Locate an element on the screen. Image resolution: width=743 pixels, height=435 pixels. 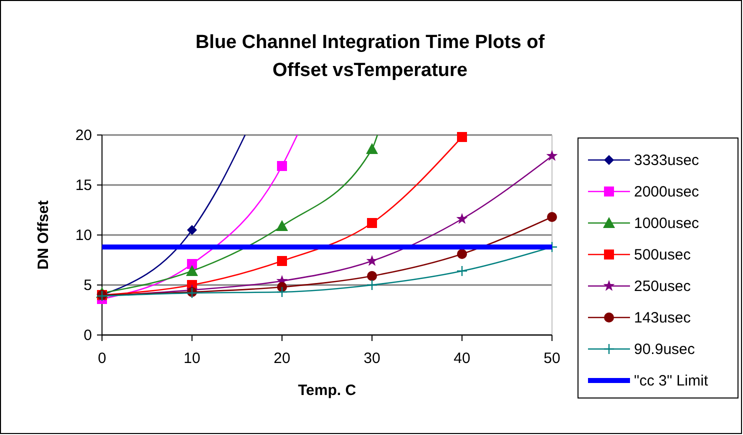
x-tick-label: 30 is located at coordinates (372, 358).